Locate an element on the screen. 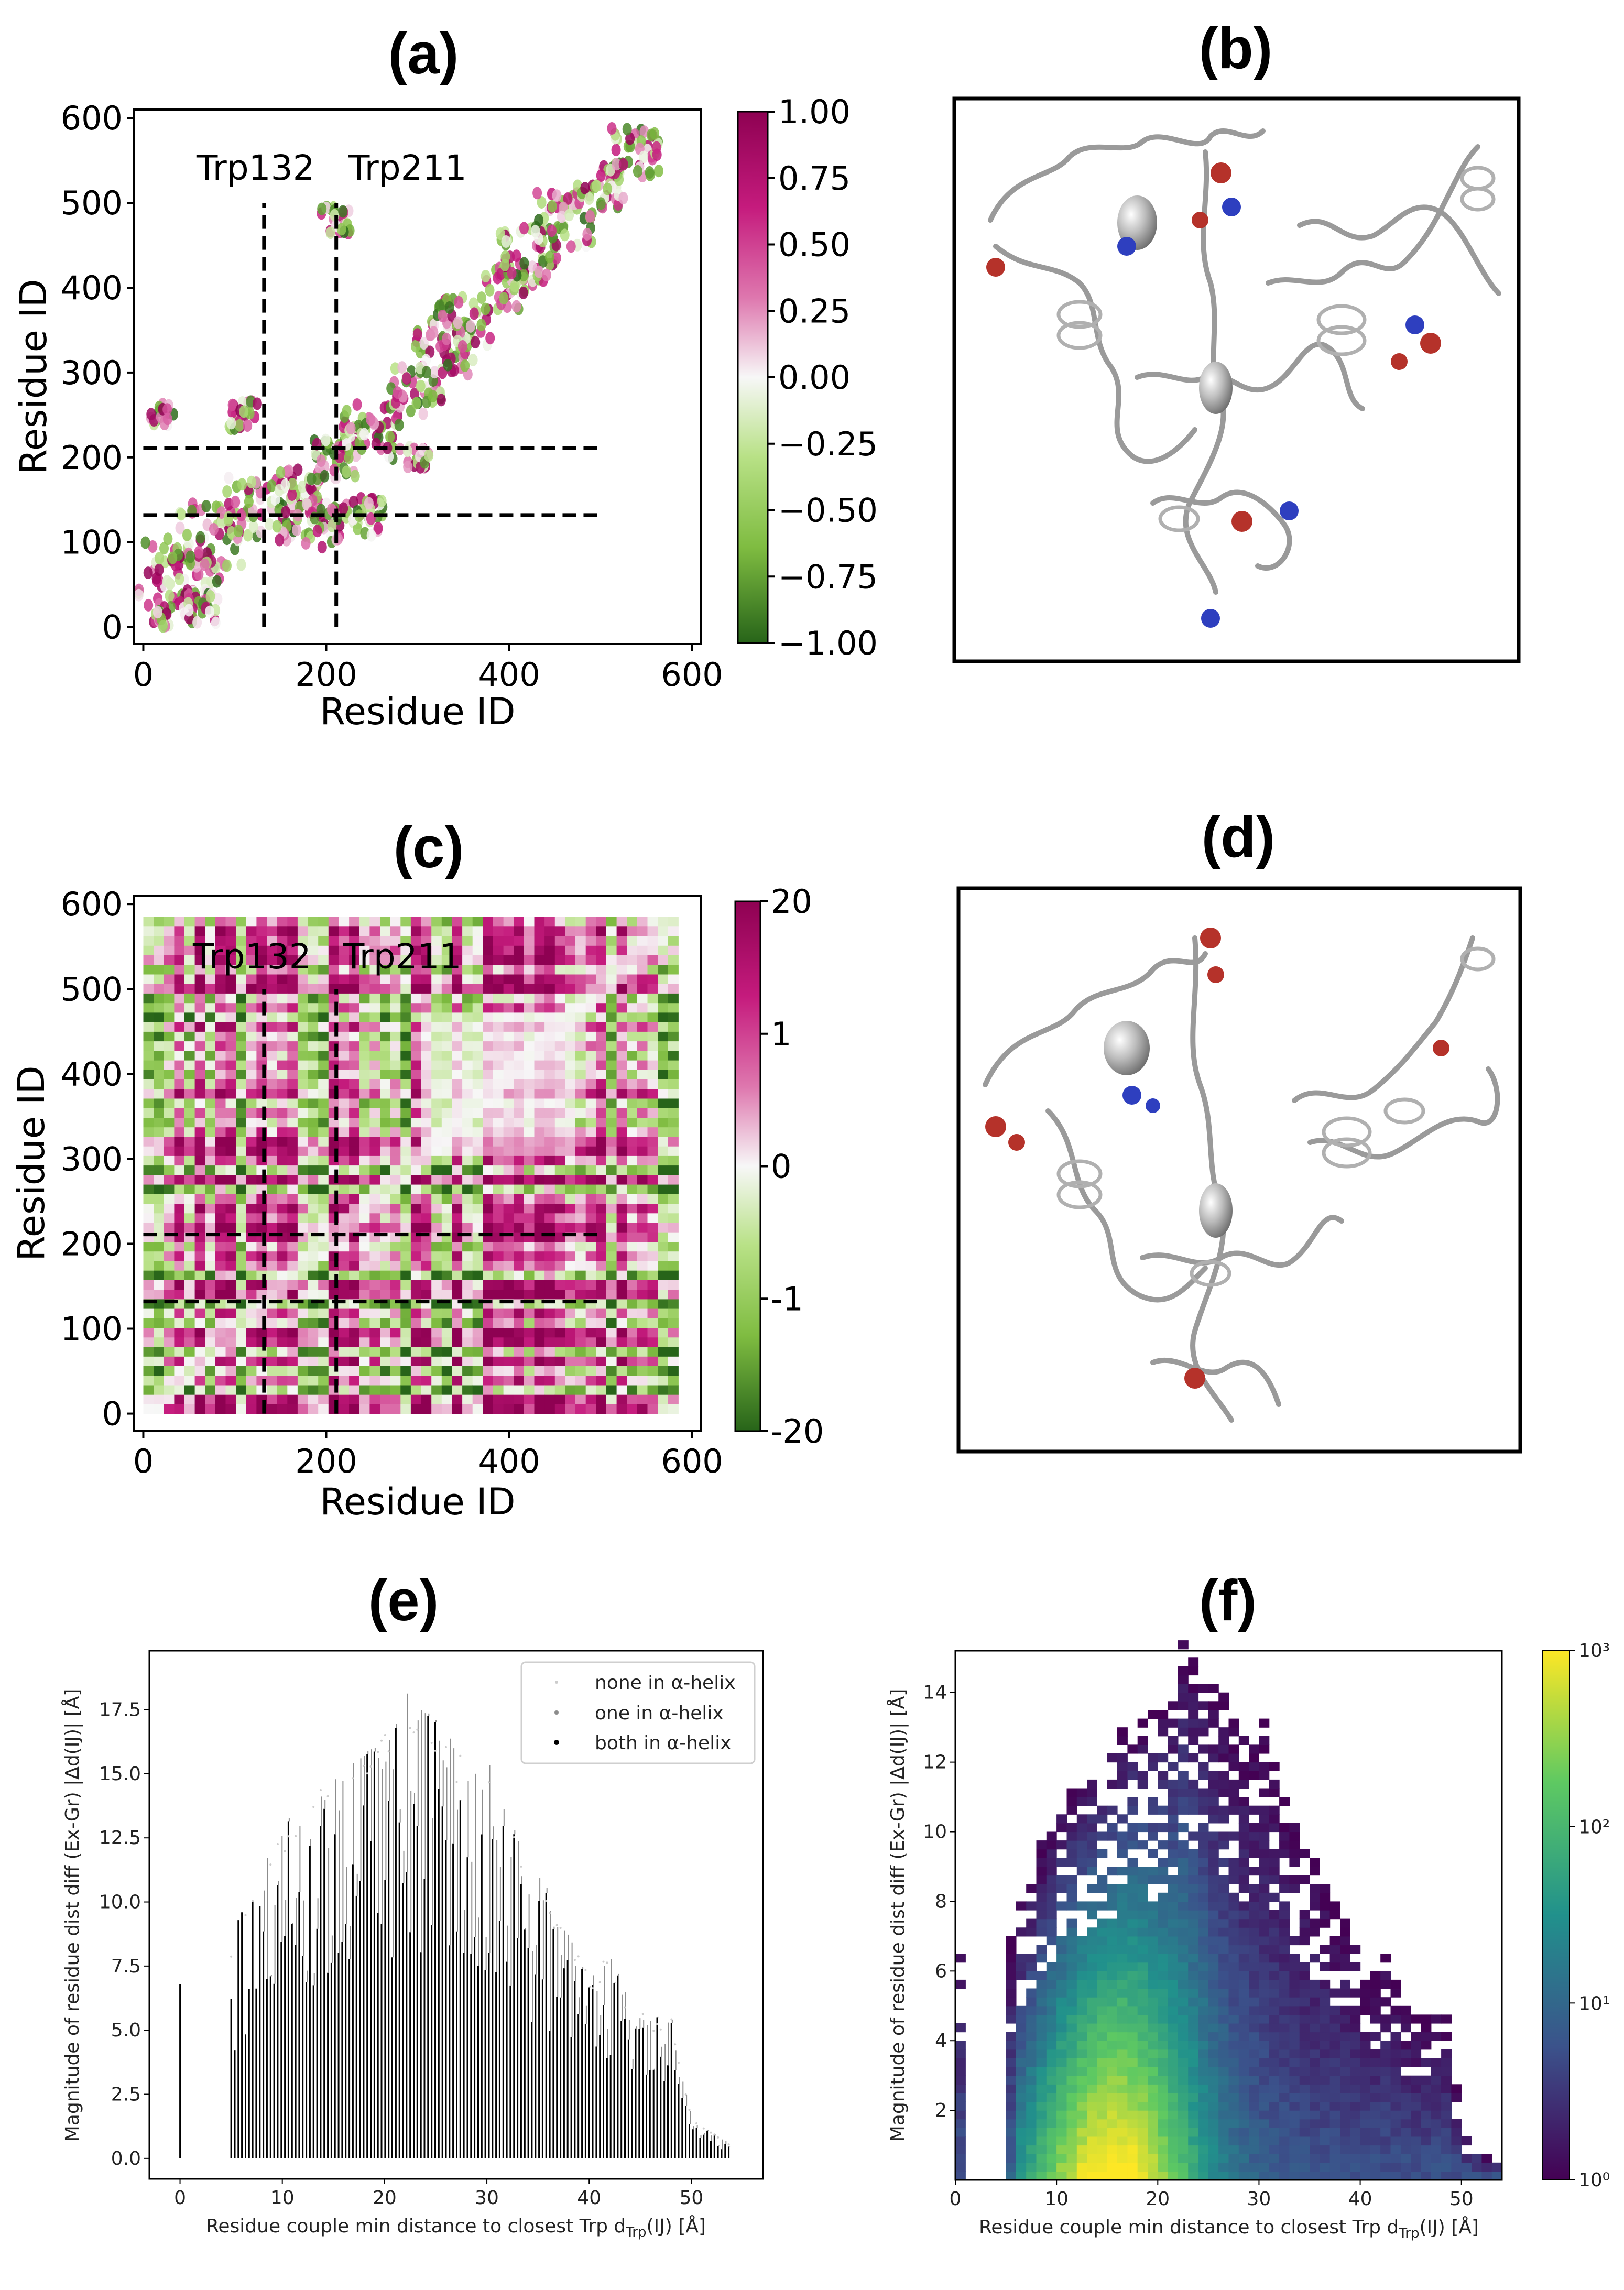 The width and height of the screenshot is (1624, 2290). y-tick-label: 600 is located at coordinates (92, 118).